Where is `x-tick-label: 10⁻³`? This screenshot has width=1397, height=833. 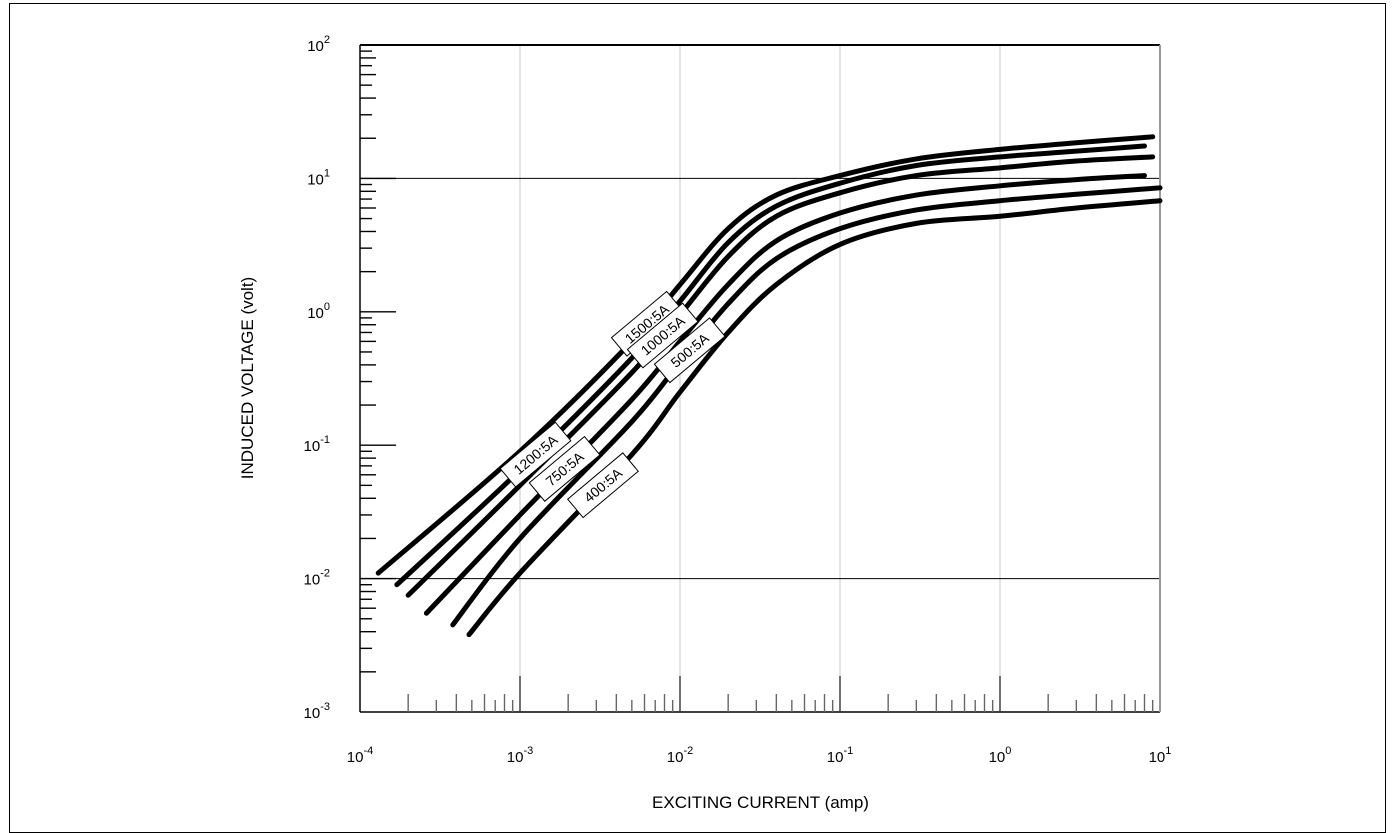
x-tick-label: 10⁻³ is located at coordinates (520, 755).